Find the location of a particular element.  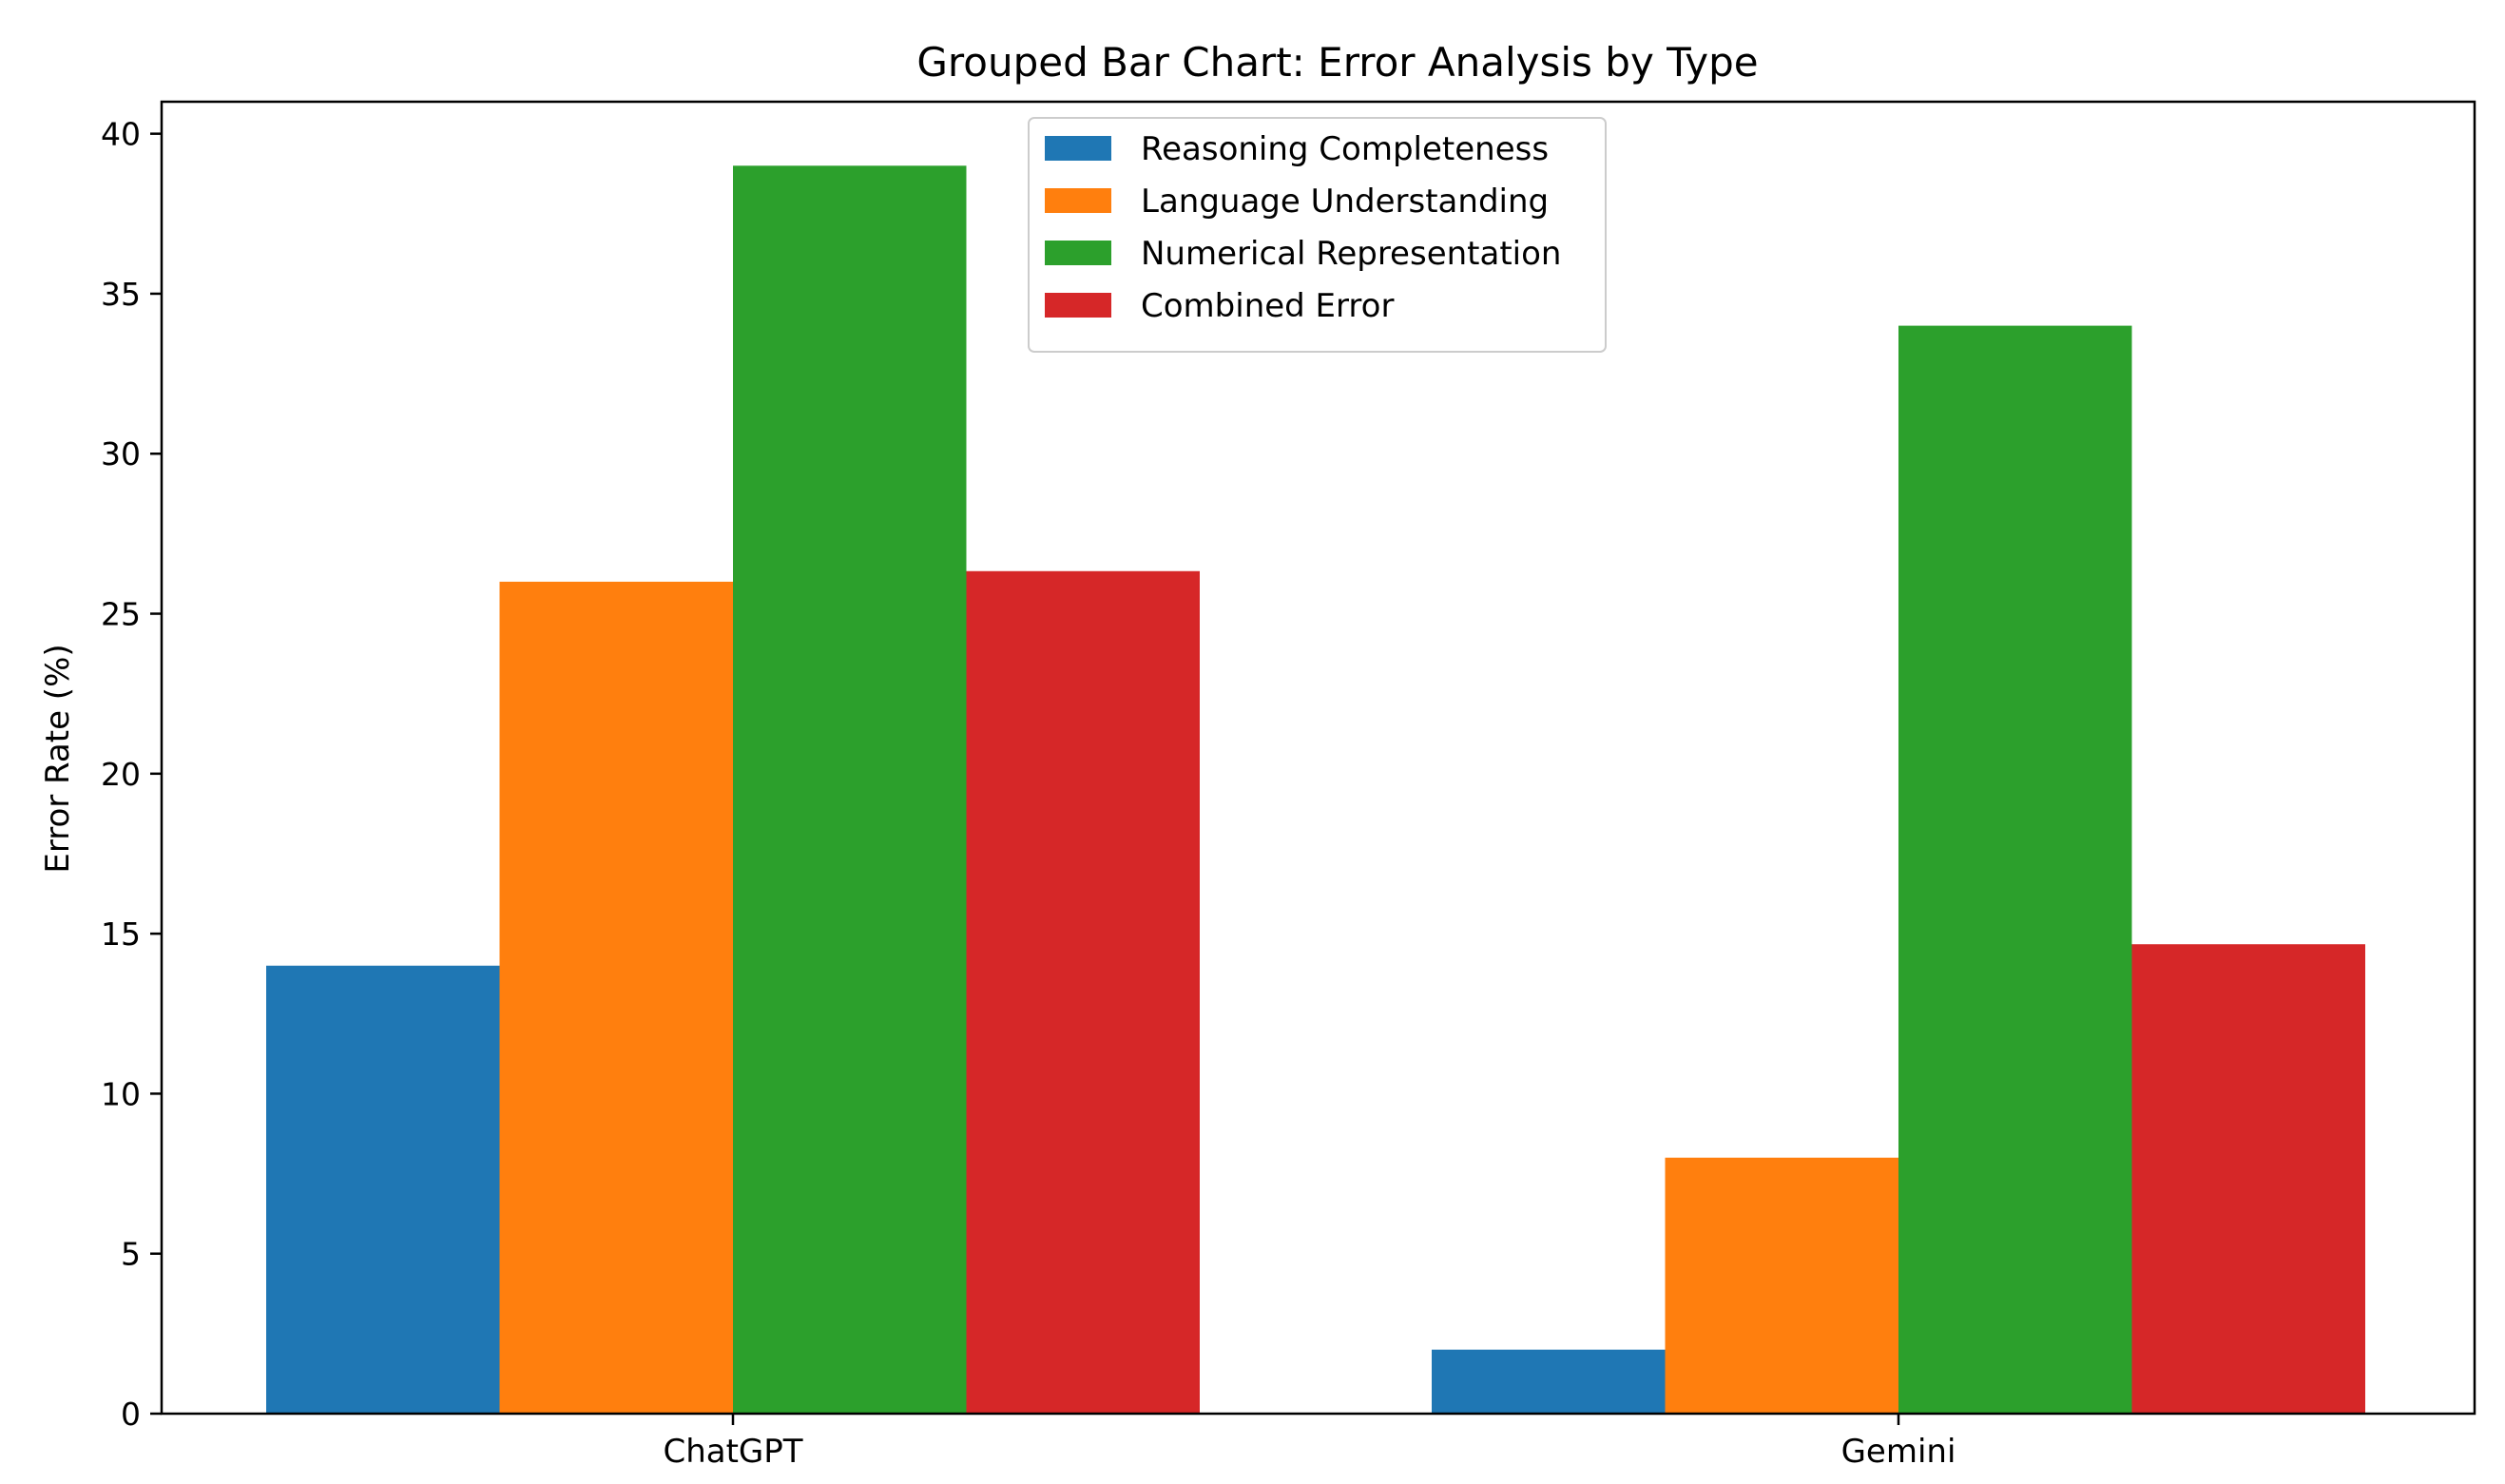

legend-swatch-reasoning-completeness is located at coordinates (1078, 148).